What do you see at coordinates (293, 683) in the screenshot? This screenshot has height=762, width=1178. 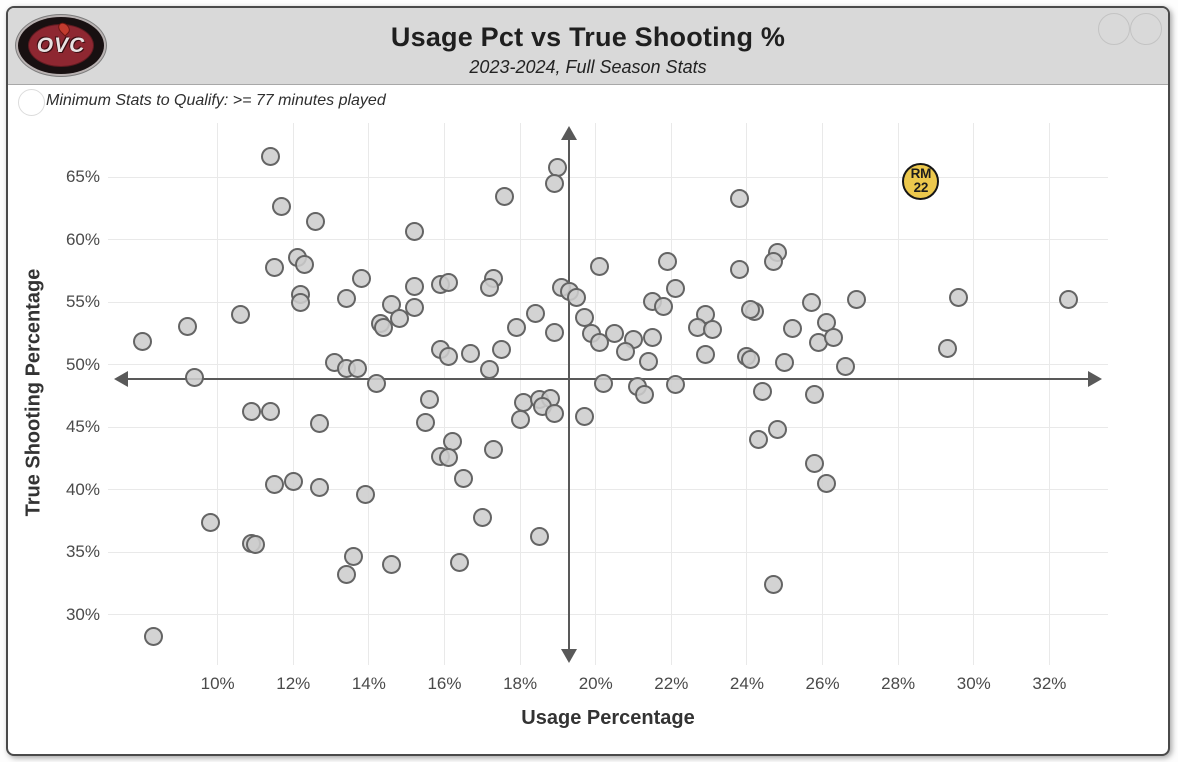 I see `x-tick-label: 12%` at bounding box center [293, 683].